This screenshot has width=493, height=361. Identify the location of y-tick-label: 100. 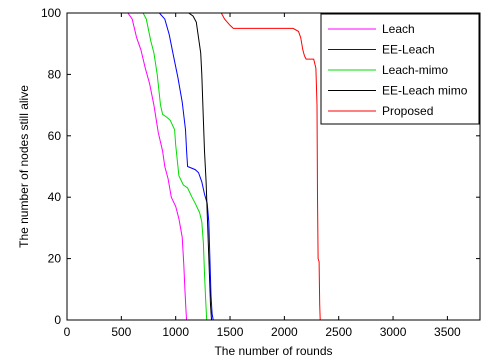
(51, 13).